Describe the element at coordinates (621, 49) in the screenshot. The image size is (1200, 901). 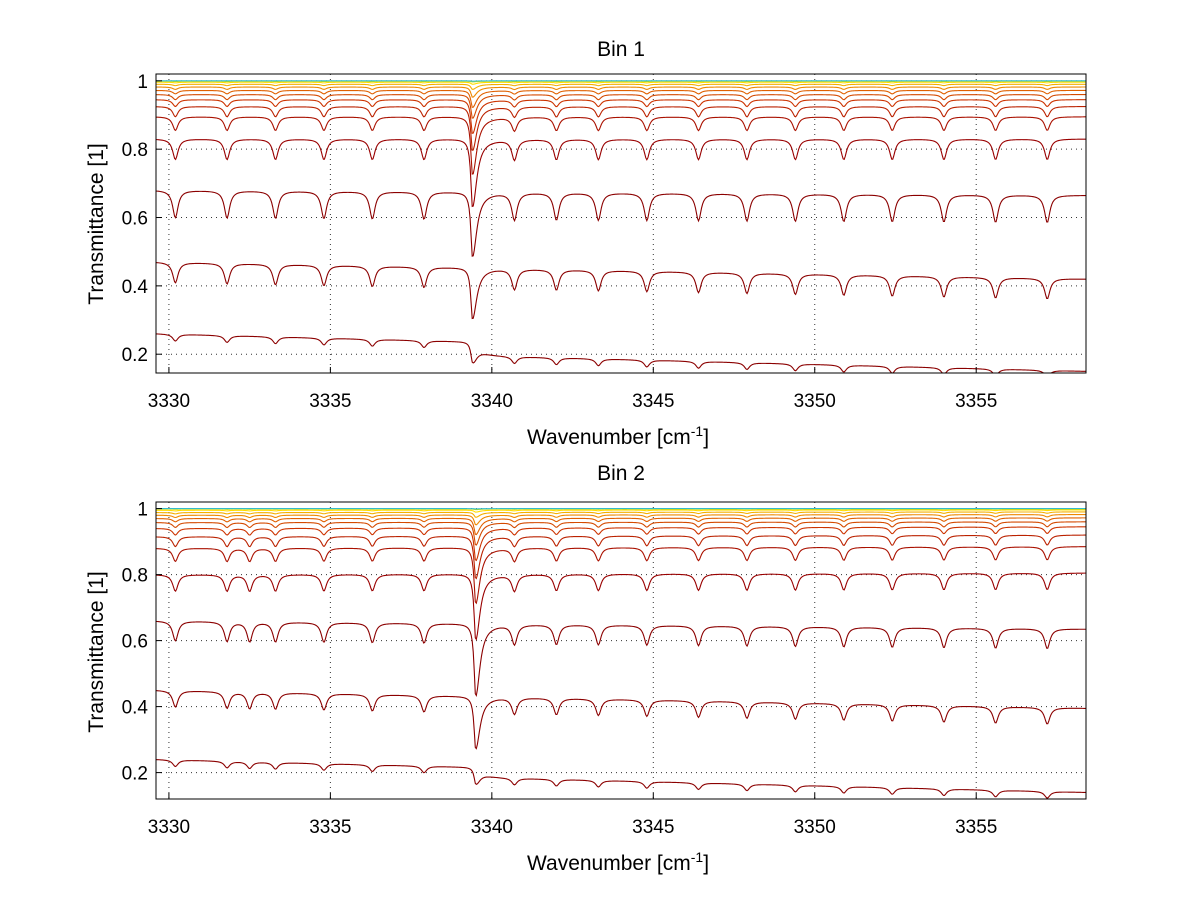
I see `chart-title: Bin 1` at that location.